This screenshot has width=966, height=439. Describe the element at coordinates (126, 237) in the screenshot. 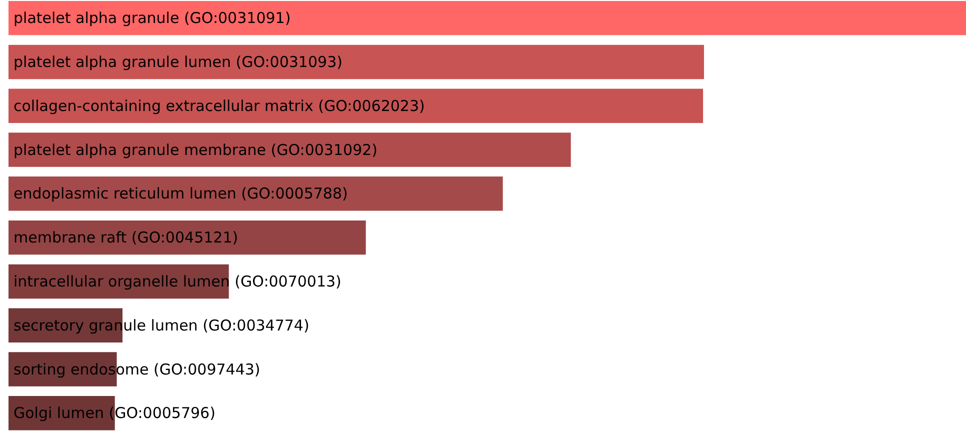

I see `y-tick-label: membrane raft (GO:0045121)` at that location.